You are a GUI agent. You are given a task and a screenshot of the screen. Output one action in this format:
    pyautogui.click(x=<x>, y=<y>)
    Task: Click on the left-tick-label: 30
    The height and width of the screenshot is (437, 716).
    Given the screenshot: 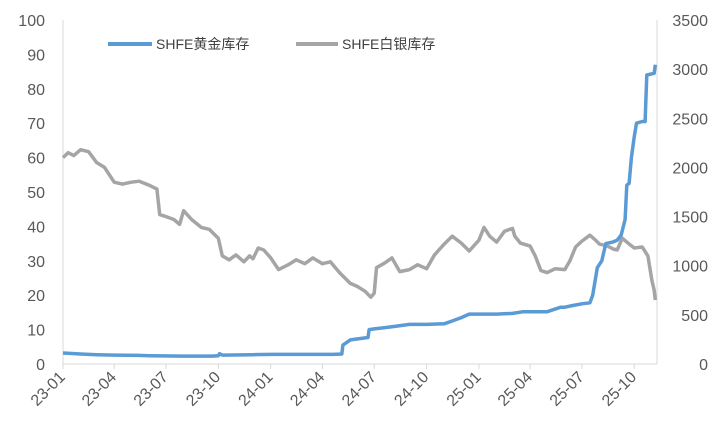 What is the action you would take?
    pyautogui.click(x=36, y=262)
    